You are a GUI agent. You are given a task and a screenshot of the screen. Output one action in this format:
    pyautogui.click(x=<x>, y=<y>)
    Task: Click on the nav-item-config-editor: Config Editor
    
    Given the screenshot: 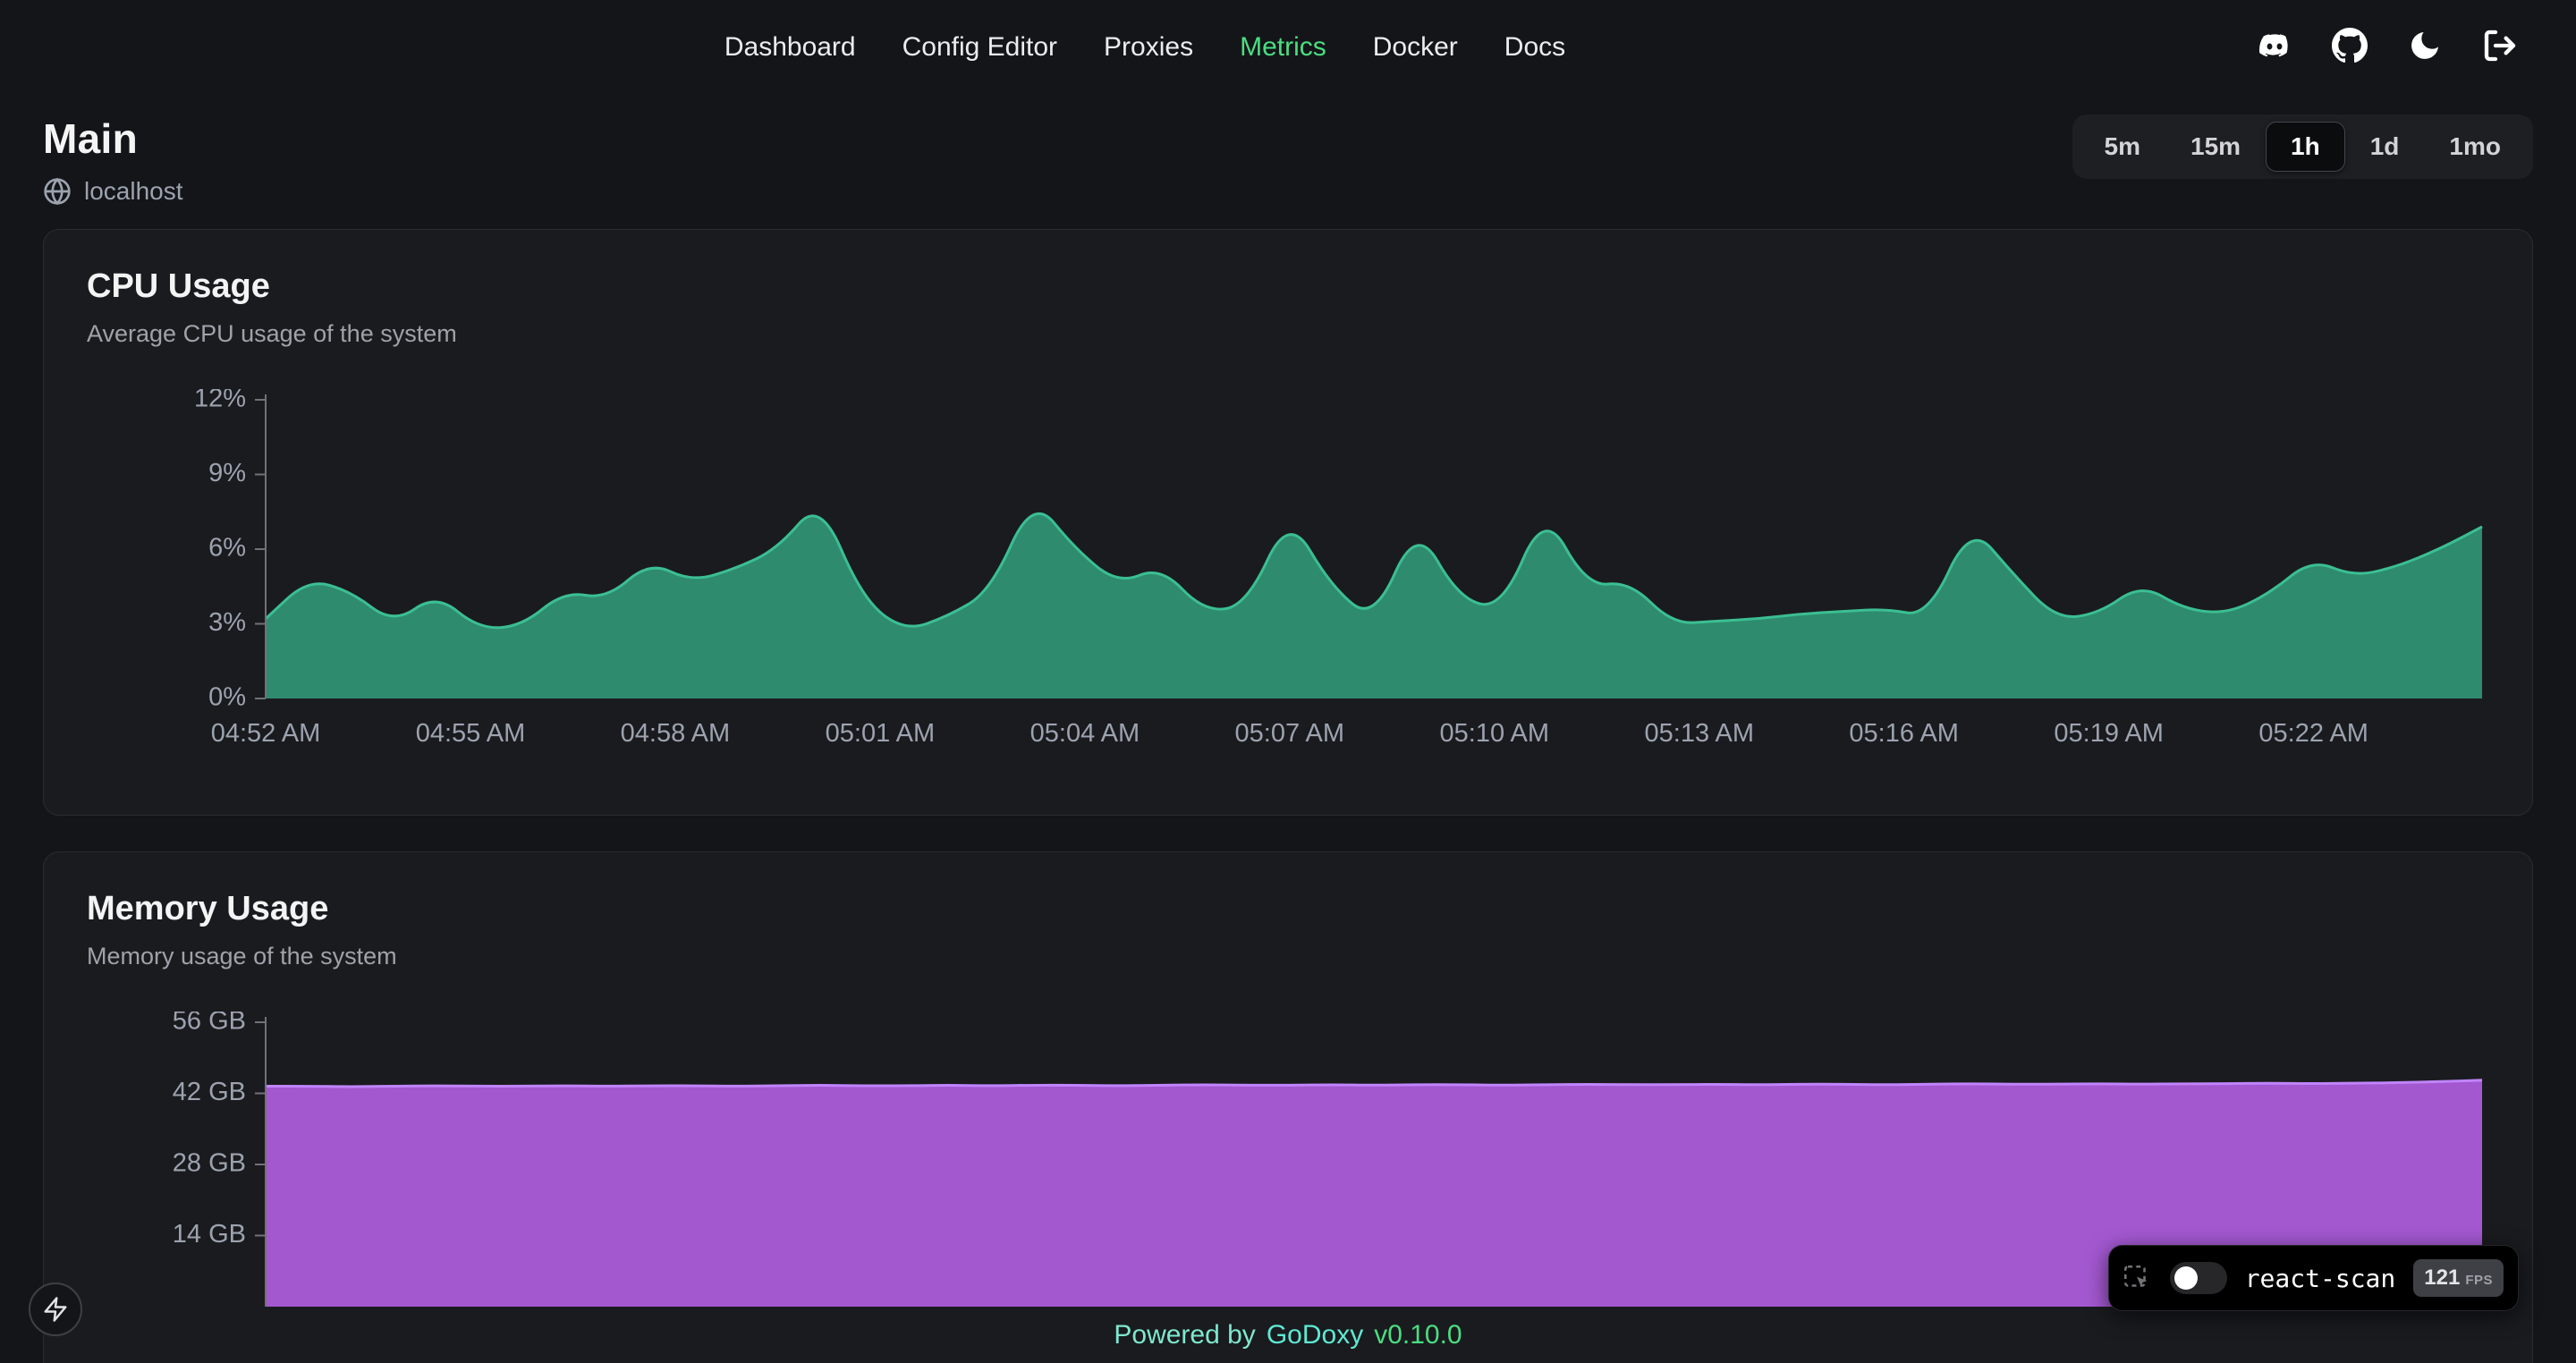 What is the action you would take?
    pyautogui.click(x=980, y=47)
    